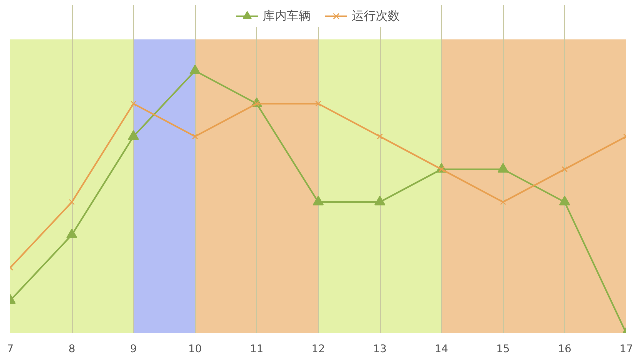  What do you see at coordinates (376, 16) in the screenshot?
I see `legend-label: 运行次数` at bounding box center [376, 16].